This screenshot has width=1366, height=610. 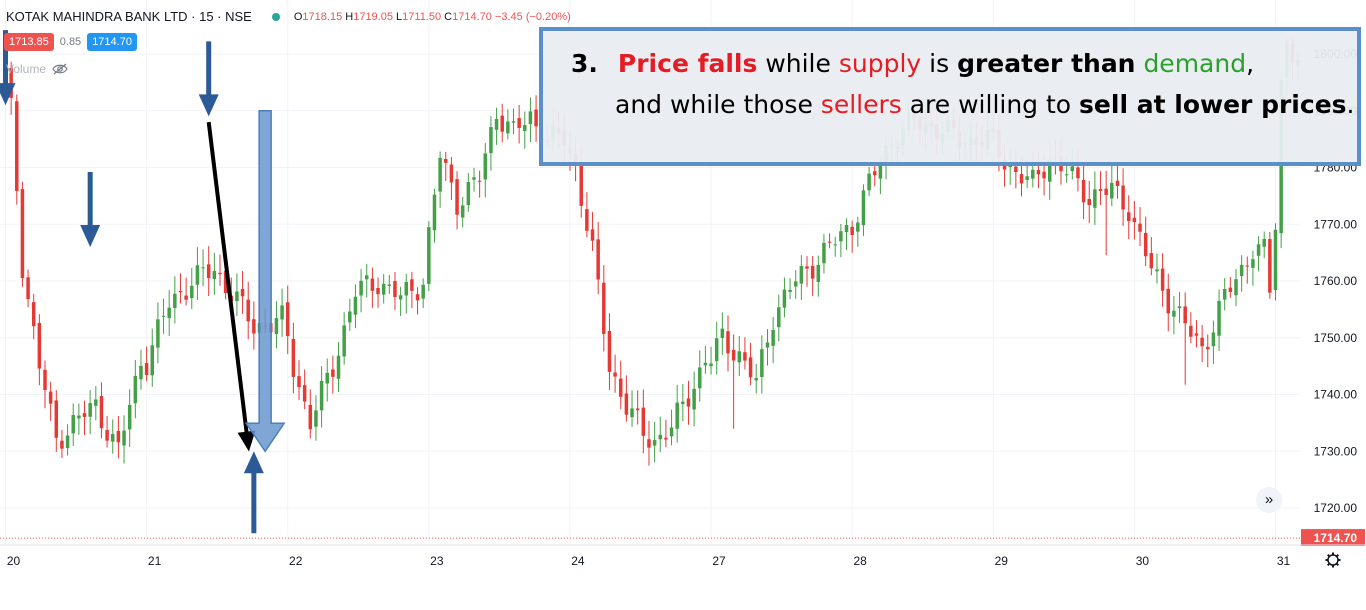 I want to click on buy-button: 1714.70, so click(x=112, y=42).